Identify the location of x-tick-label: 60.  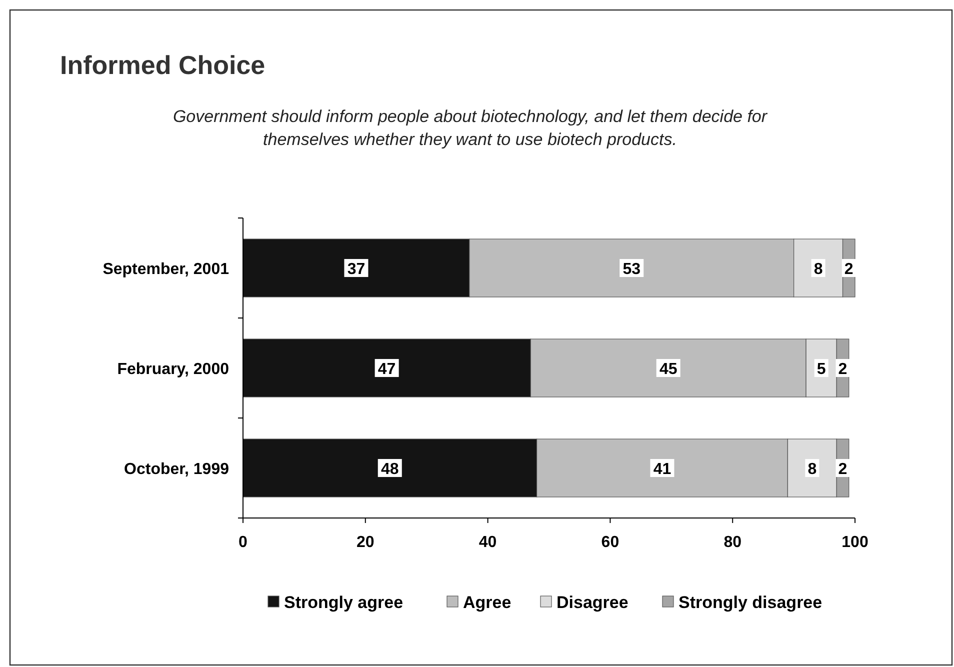
(610, 542).